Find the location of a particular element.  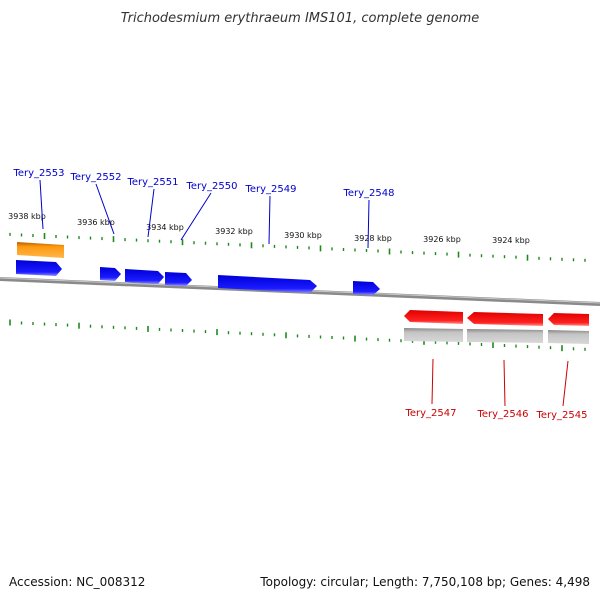

forward-strand-genes is located at coordinates (198, 277).